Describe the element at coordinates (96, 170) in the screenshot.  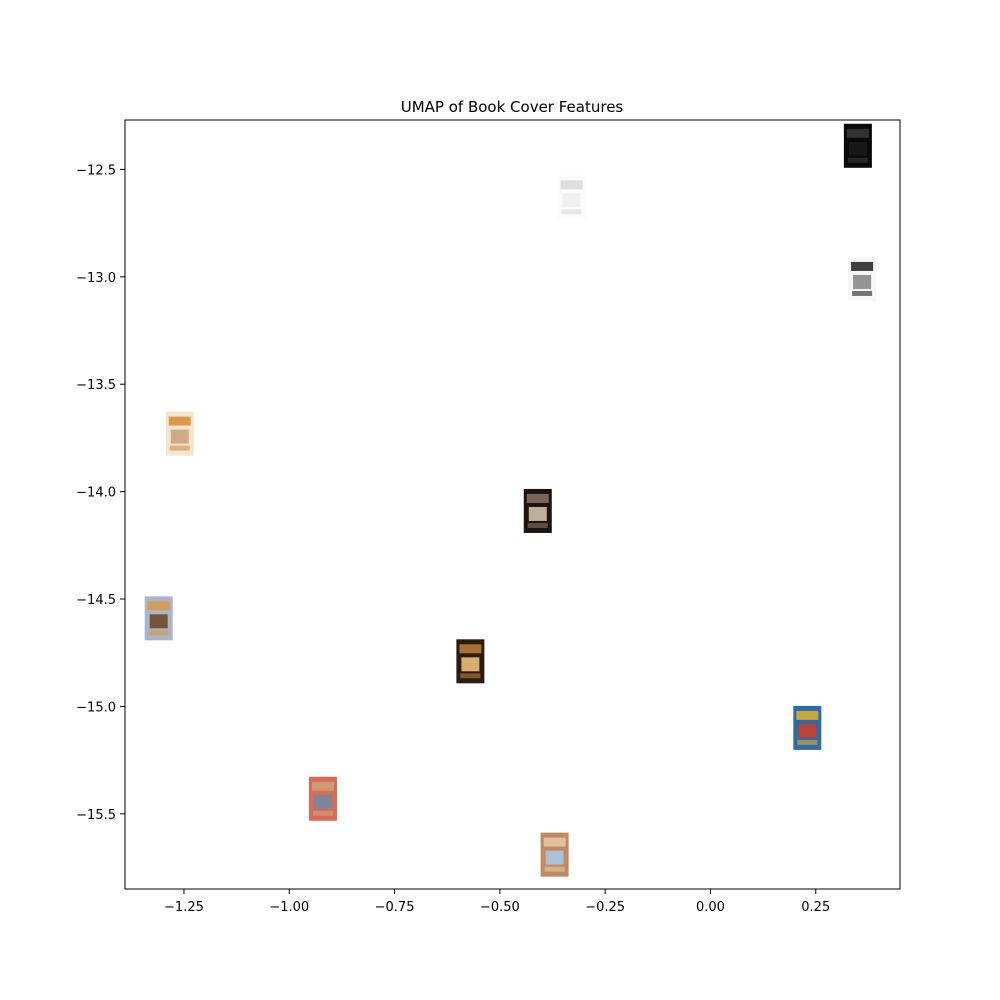
I see `y-tick-label: −12.5` at that location.